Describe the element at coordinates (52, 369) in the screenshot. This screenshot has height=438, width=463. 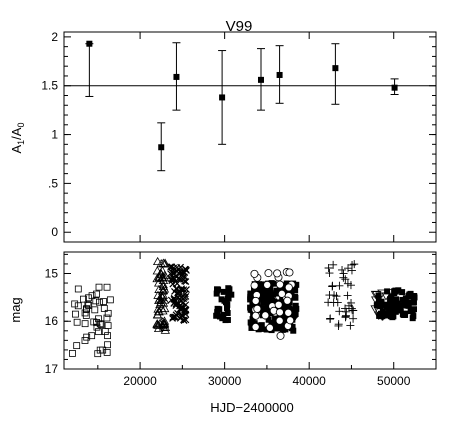
I see `bottom-y-tick-label: 17` at that location.